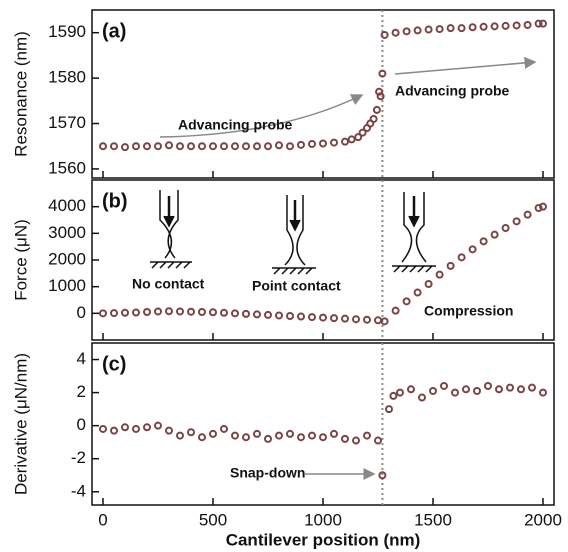 Image resolution: width=568 pixels, height=552 pixels. What do you see at coordinates (67, 285) in the screenshot?
I see `y-tick-label: 1000` at bounding box center [67, 285].